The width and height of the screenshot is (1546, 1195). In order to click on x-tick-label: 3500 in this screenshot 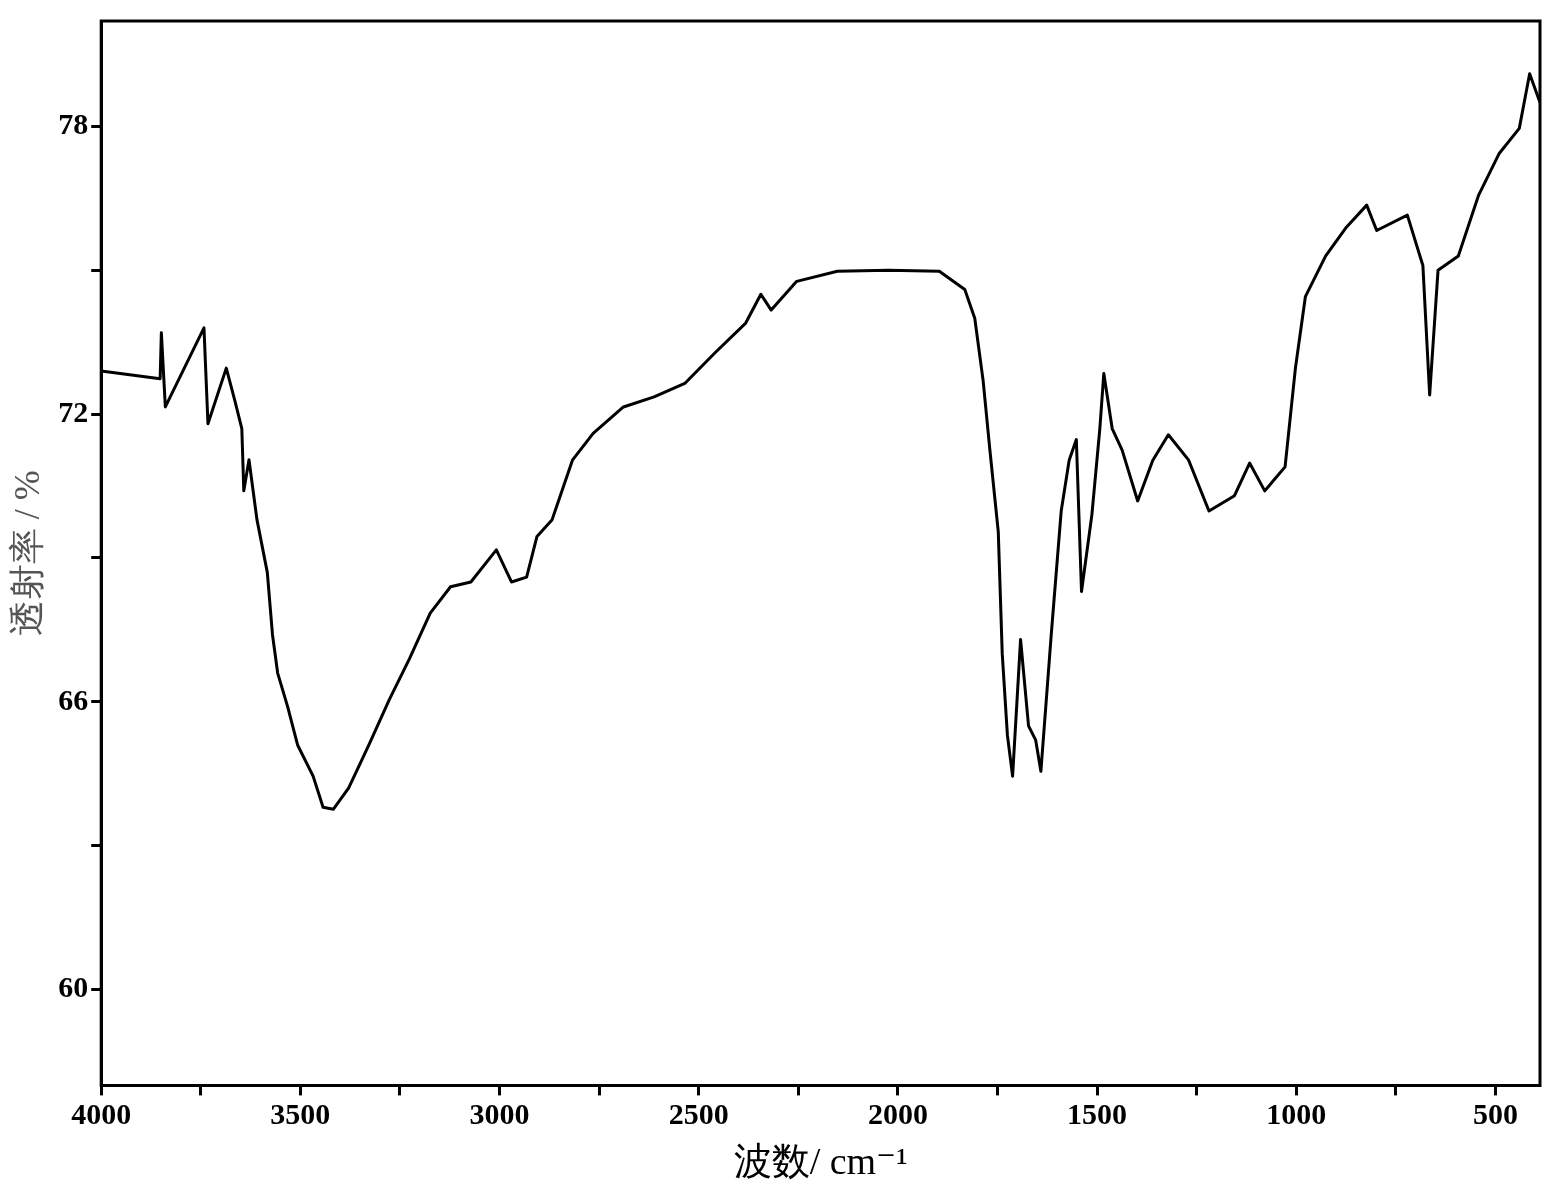, I will do `click(300, 1114)`.